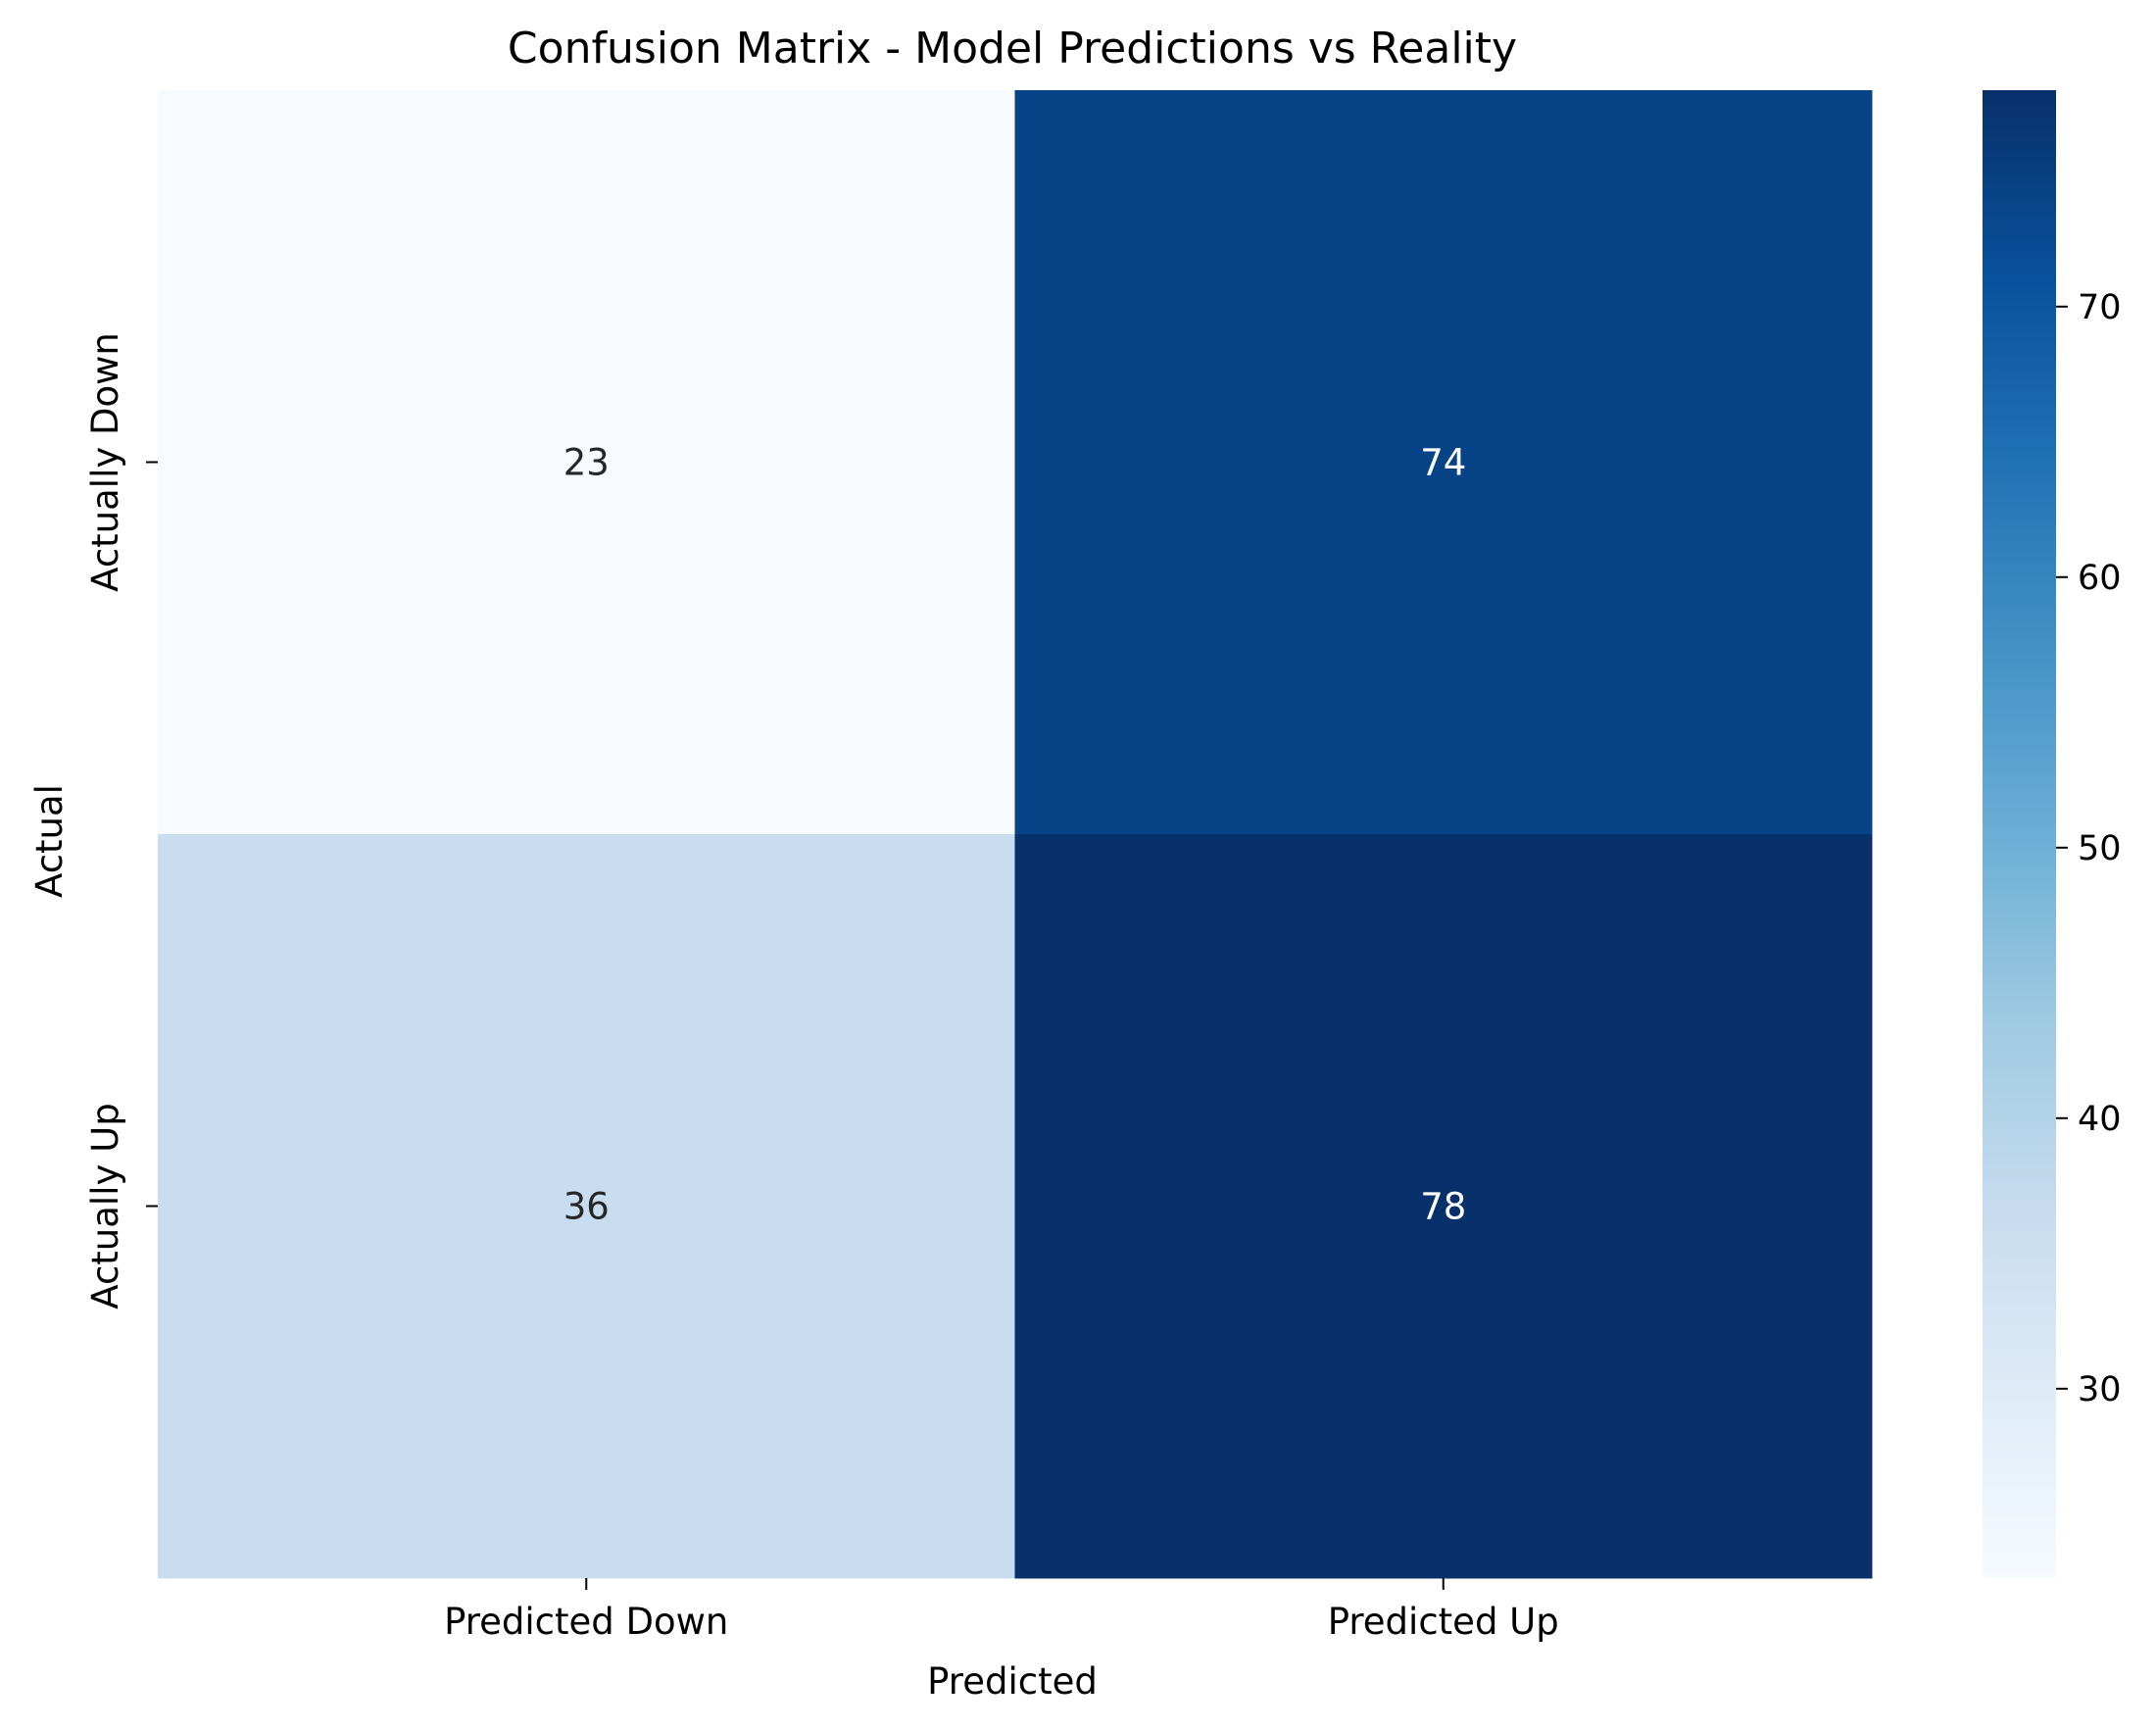  What do you see at coordinates (1001, 1611) in the screenshot?
I see `x-axis-ticks: Predicted Down Predicted Up` at bounding box center [1001, 1611].